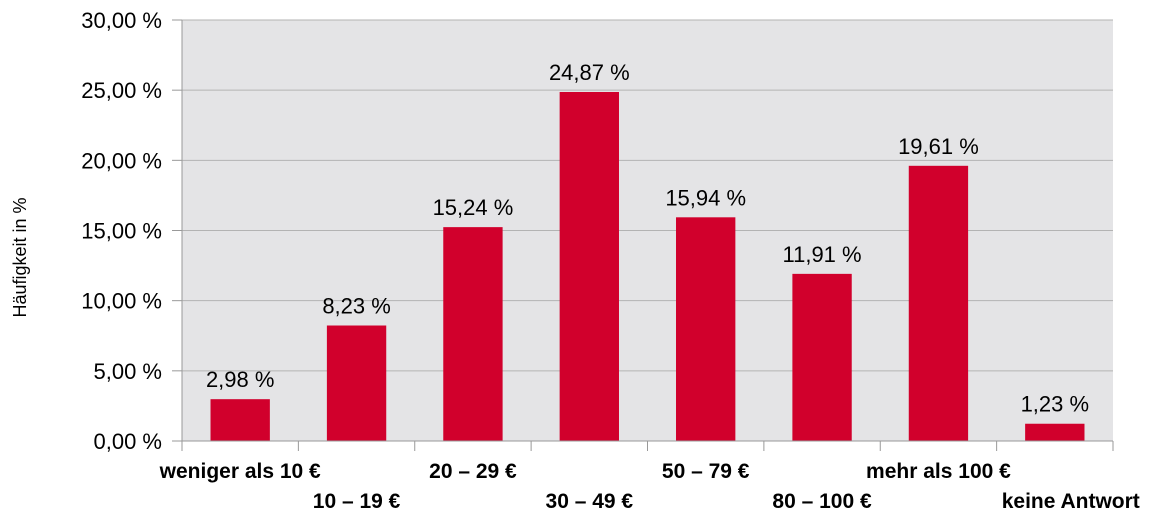 This screenshot has height=521, width=1153. What do you see at coordinates (1071, 501) in the screenshot?
I see `x-tick-label: keine Antwort` at bounding box center [1071, 501].